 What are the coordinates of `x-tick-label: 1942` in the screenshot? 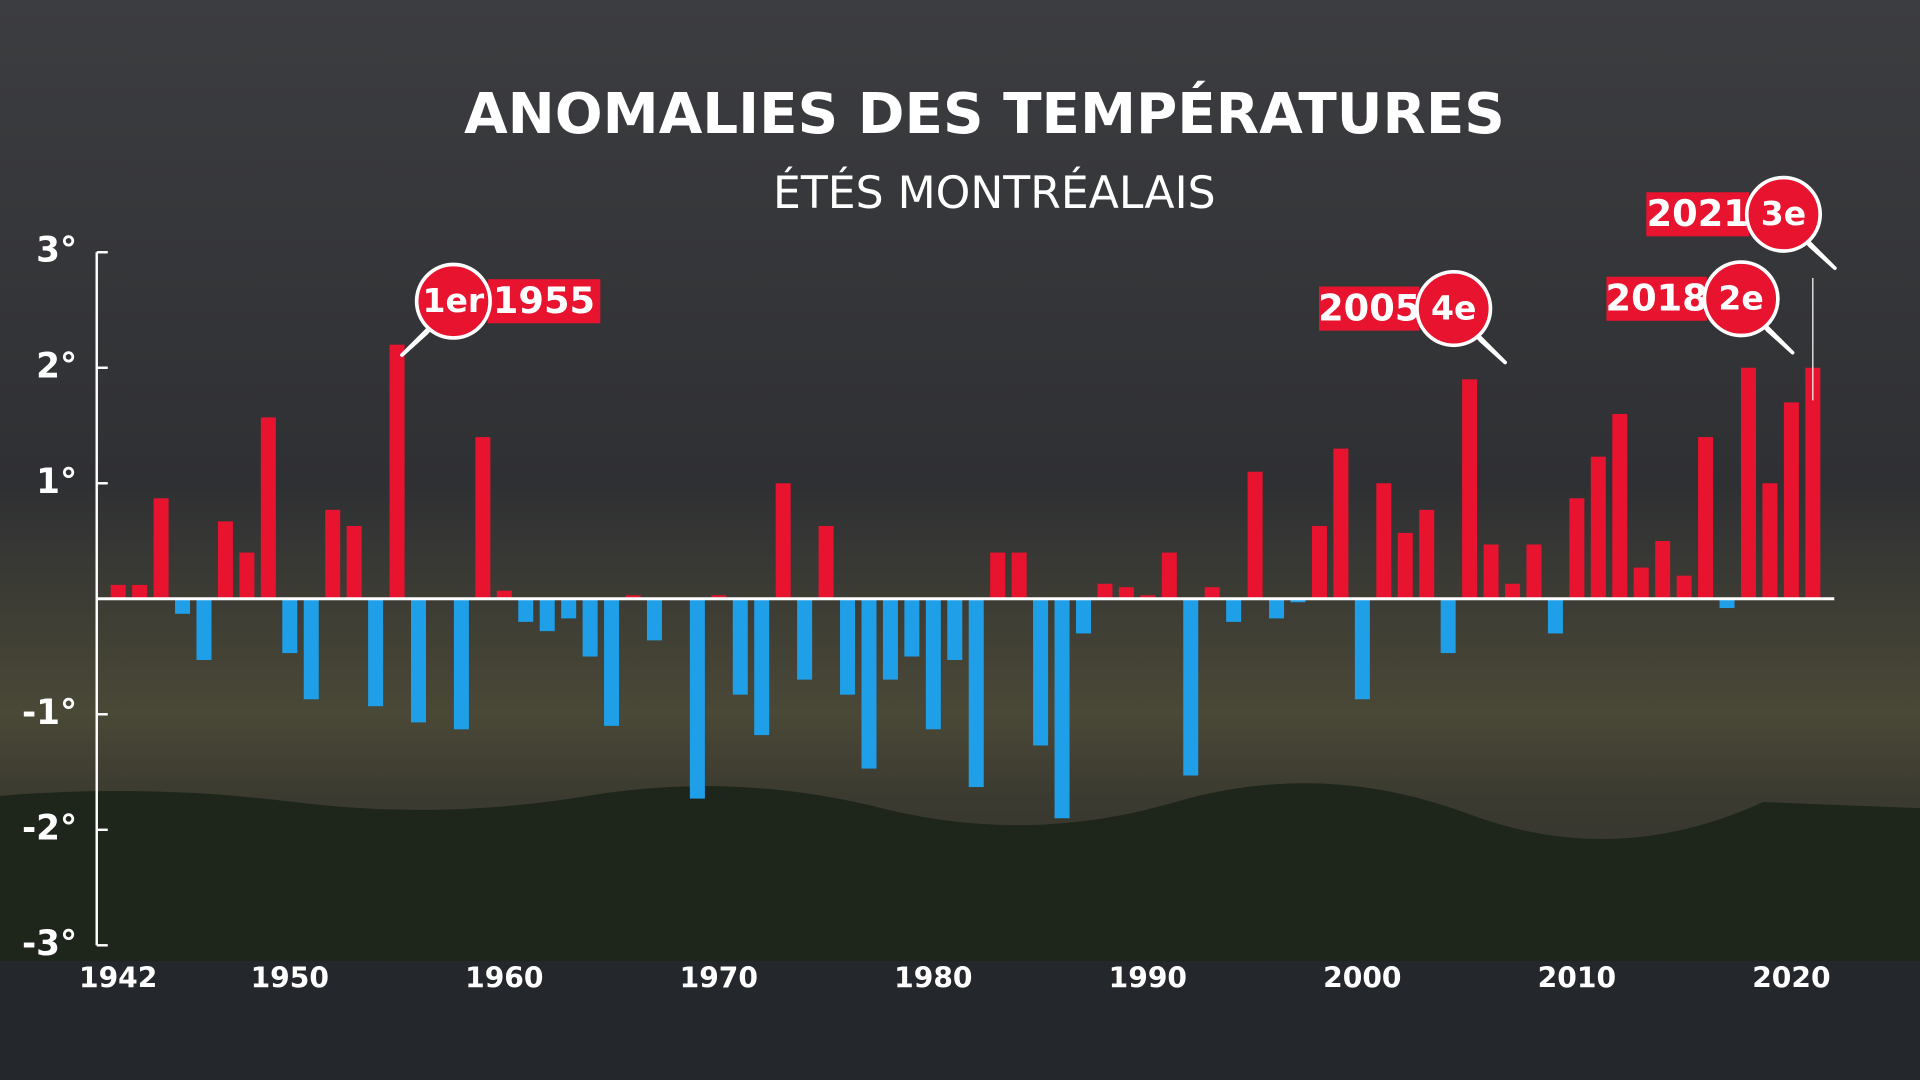 It's located at (118, 978).